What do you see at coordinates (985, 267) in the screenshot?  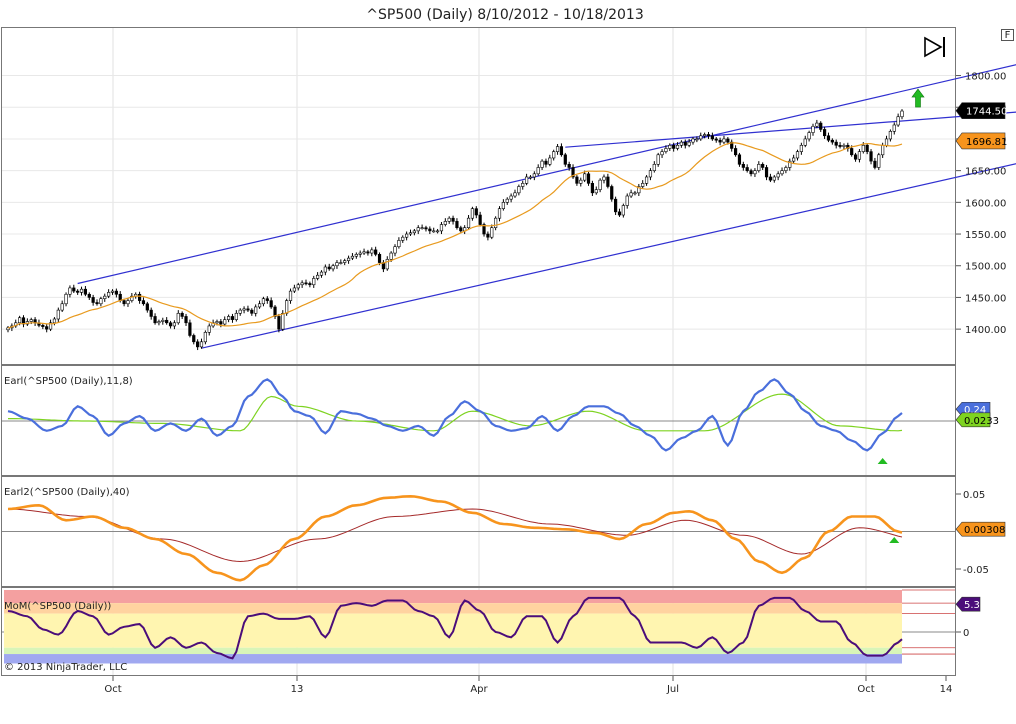 I see `y-tick-label: 1500.00` at bounding box center [985, 267].